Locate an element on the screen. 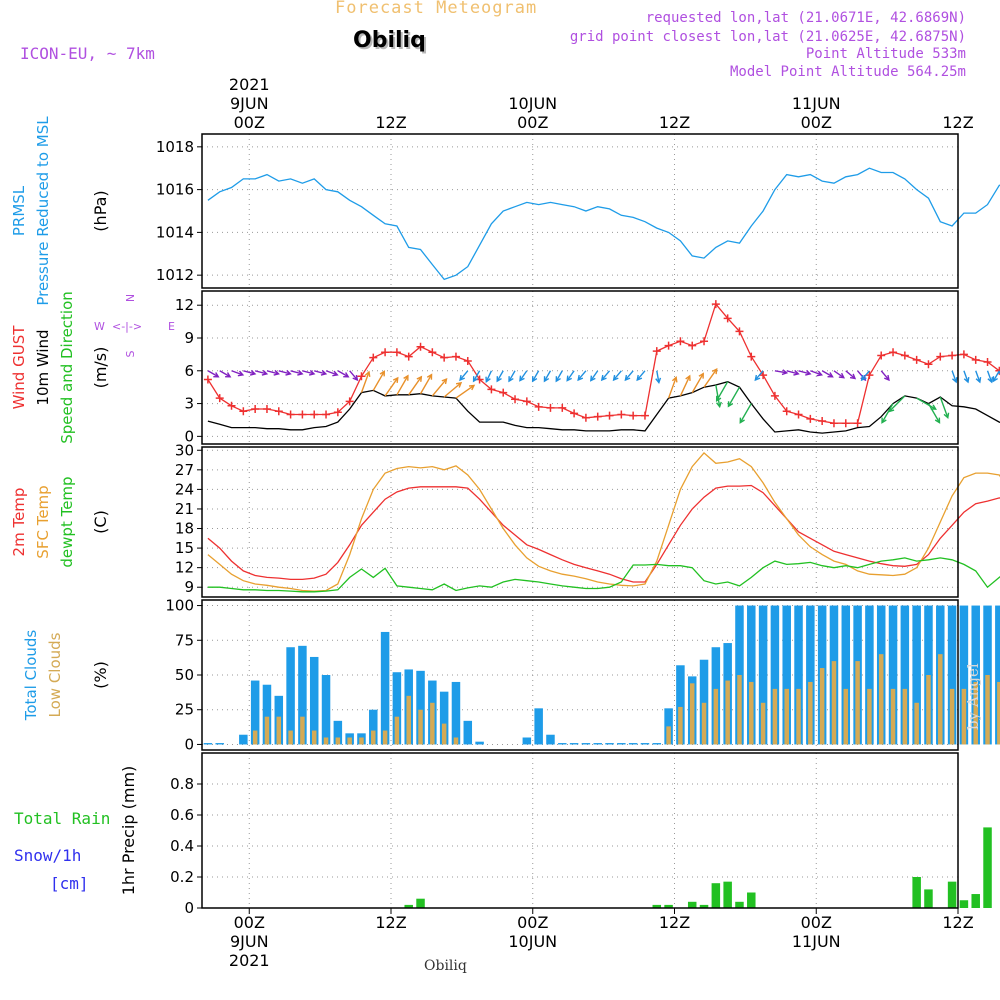 The image size is (1000, 1000). ytick-label: 24 is located at coordinates (184, 489).